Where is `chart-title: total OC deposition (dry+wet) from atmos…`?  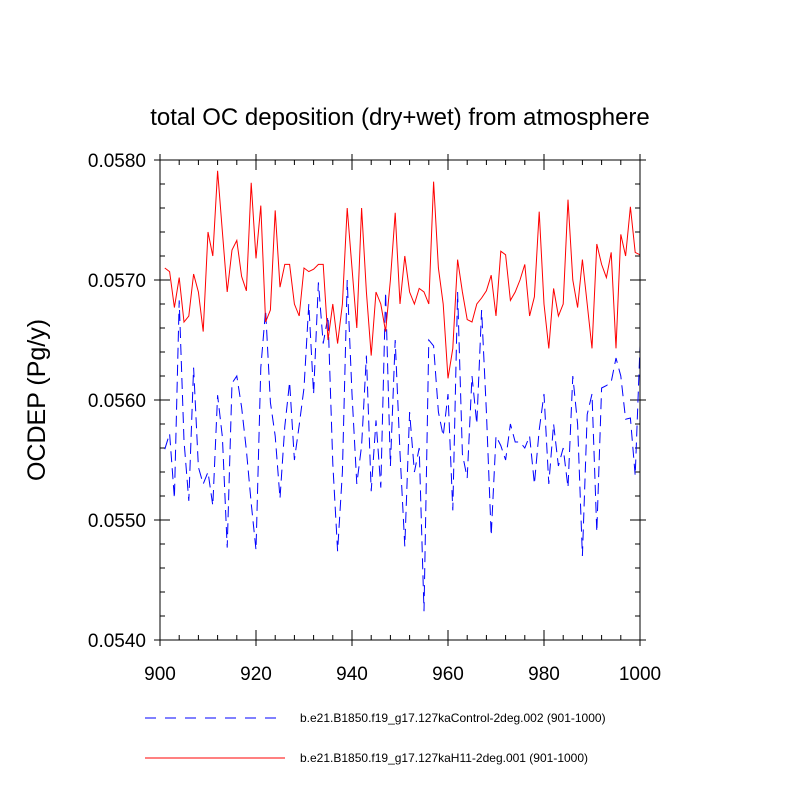 chart-title: total OC deposition (dry+wet) from atmos… is located at coordinates (400, 117).